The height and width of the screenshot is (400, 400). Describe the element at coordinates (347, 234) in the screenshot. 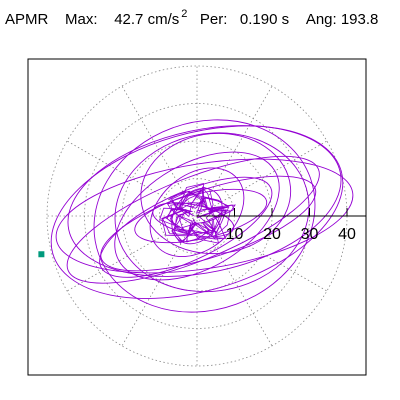

I see `x-tick-label-40: 40` at that location.